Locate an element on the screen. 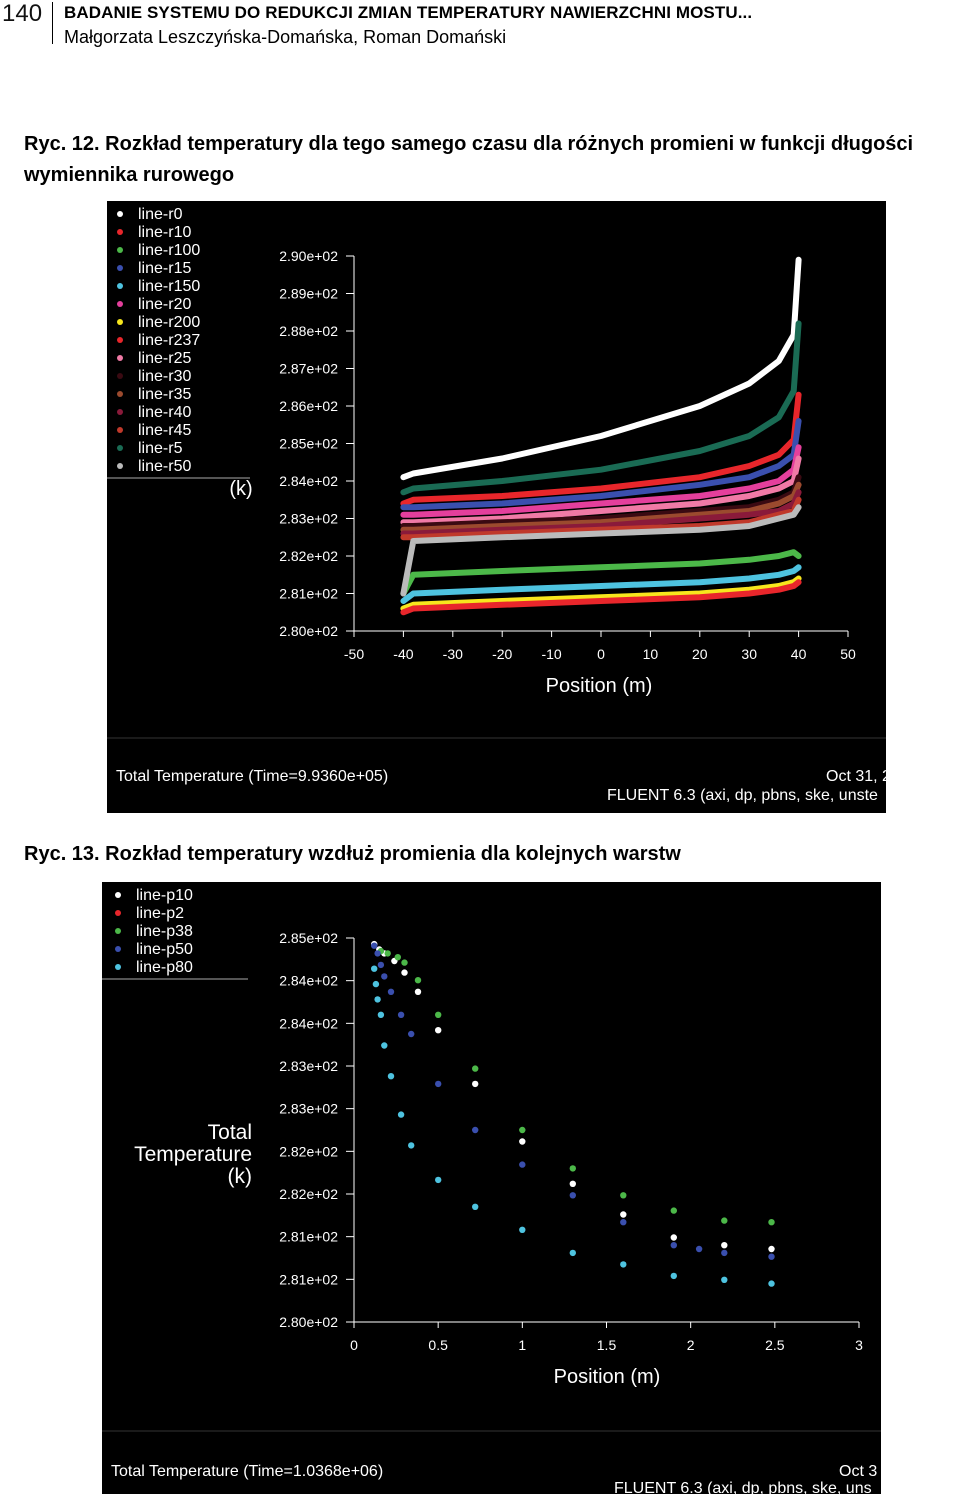 The image size is (960, 1499). figure12-footer-date: Oct 31, 2 is located at coordinates (856, 776).